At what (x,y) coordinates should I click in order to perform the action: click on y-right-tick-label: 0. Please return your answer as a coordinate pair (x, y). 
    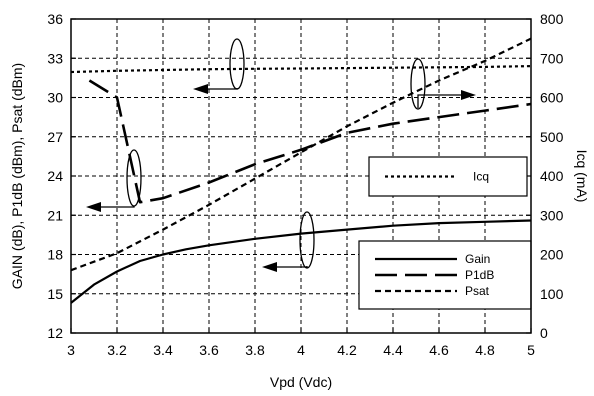
    Looking at the image, I should click on (544, 333).